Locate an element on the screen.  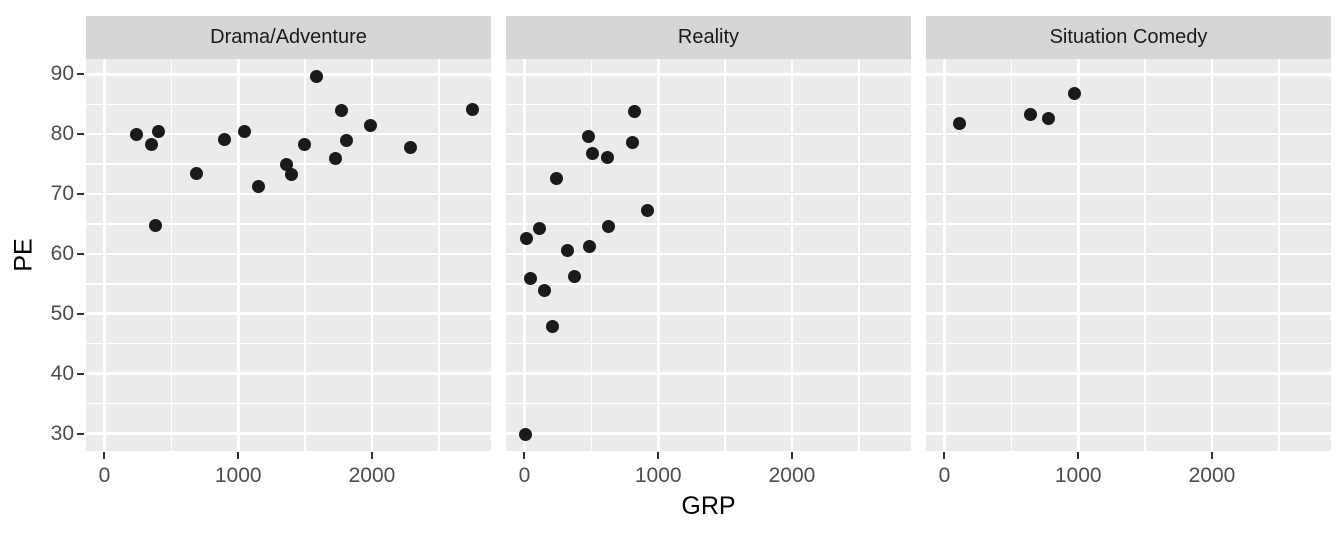
facet-strip: Drama/Adventure is located at coordinates (288, 38).